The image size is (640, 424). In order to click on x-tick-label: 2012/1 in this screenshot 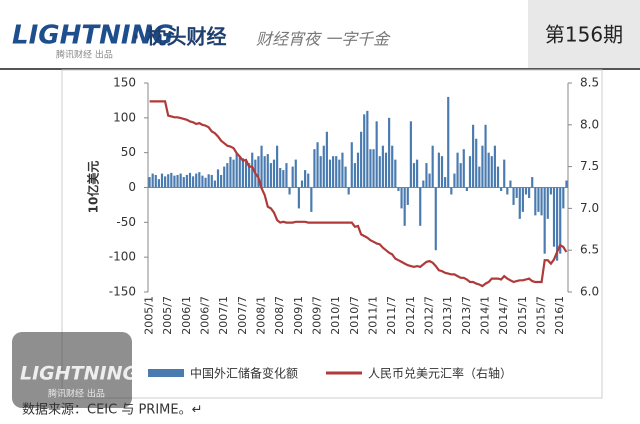, I will do `click(410, 315)`.